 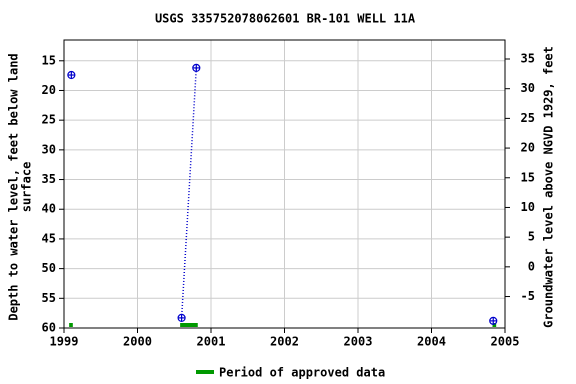 What do you see at coordinates (49, 238) in the screenshot?
I see `y-tick-label: 45` at bounding box center [49, 238].